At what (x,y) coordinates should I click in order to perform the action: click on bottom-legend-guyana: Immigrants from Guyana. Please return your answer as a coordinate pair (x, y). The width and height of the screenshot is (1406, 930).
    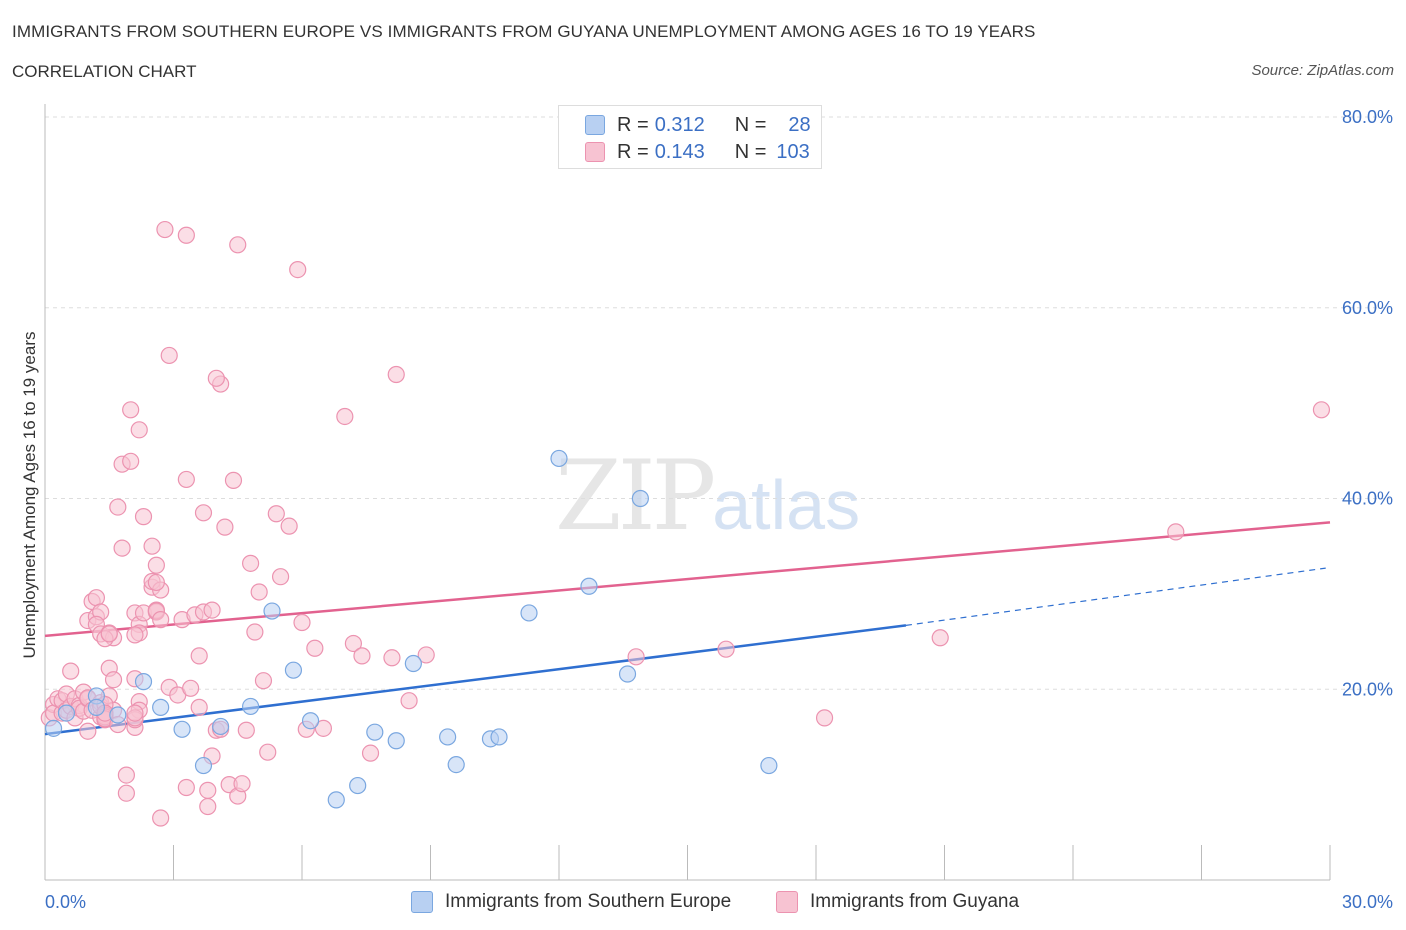
    Looking at the image, I should click on (897, 902).